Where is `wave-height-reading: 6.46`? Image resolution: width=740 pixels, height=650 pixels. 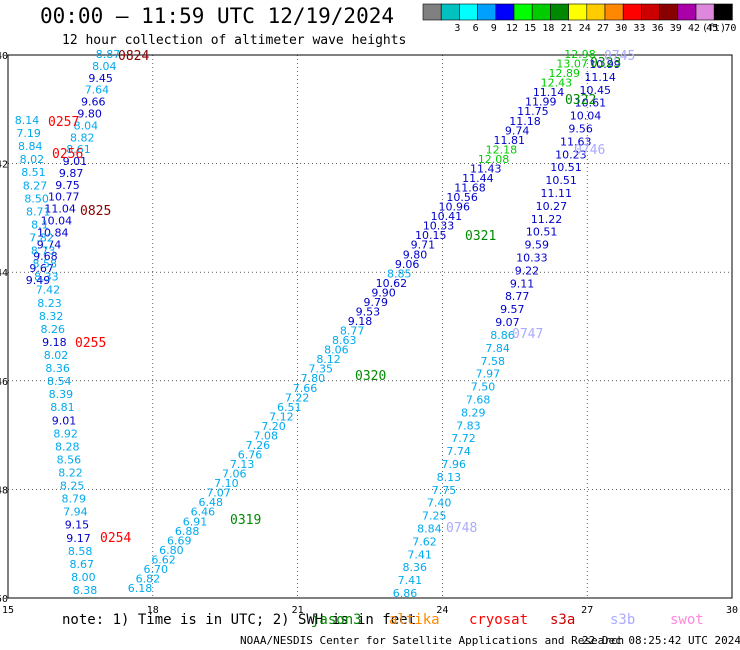
wave-height-reading: 6.46 is located at coordinates (203, 512).